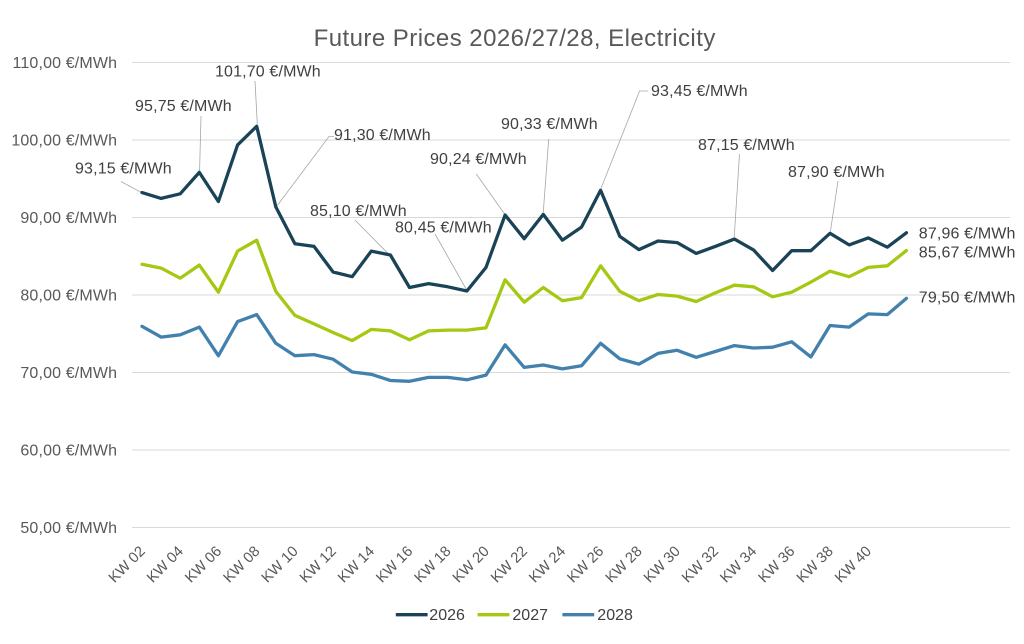  Describe the element at coordinates (68, 218) in the screenshot. I see `svg-text: 90,00 €/MWh` at that location.